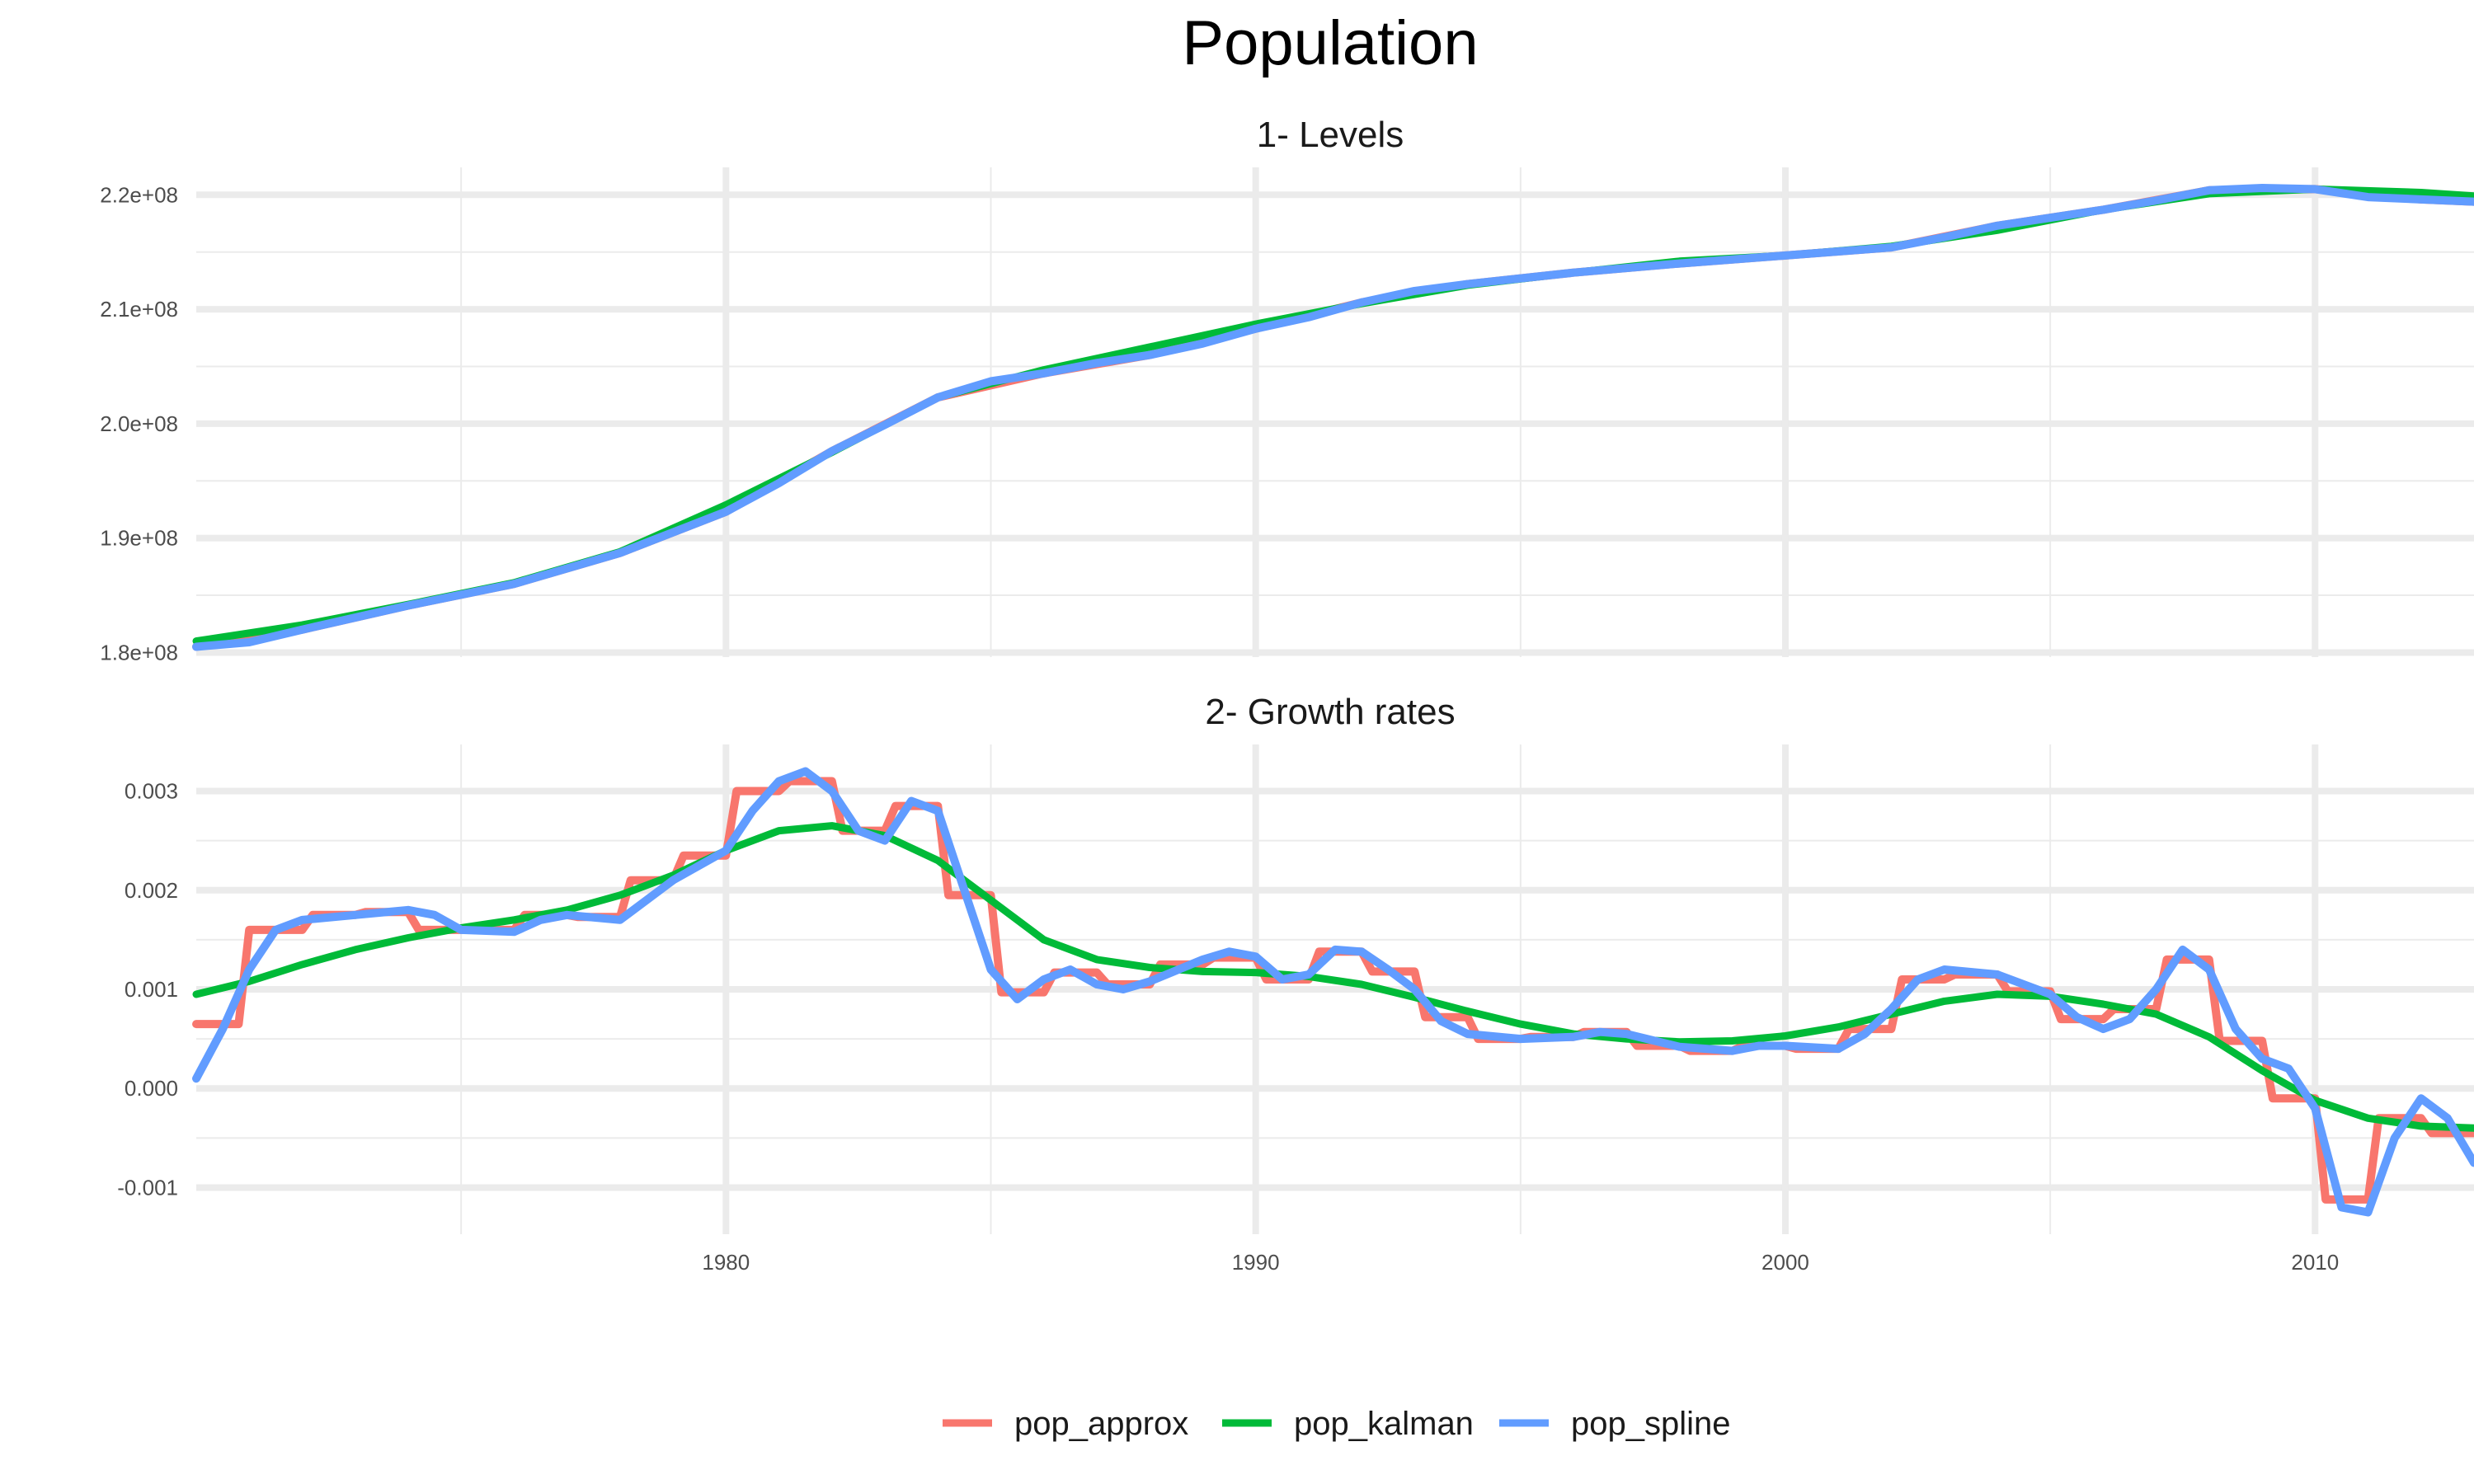  What do you see at coordinates (139, 194) in the screenshot?
I see `y-tick-label-levels-4: 2.2e+08` at bounding box center [139, 194].